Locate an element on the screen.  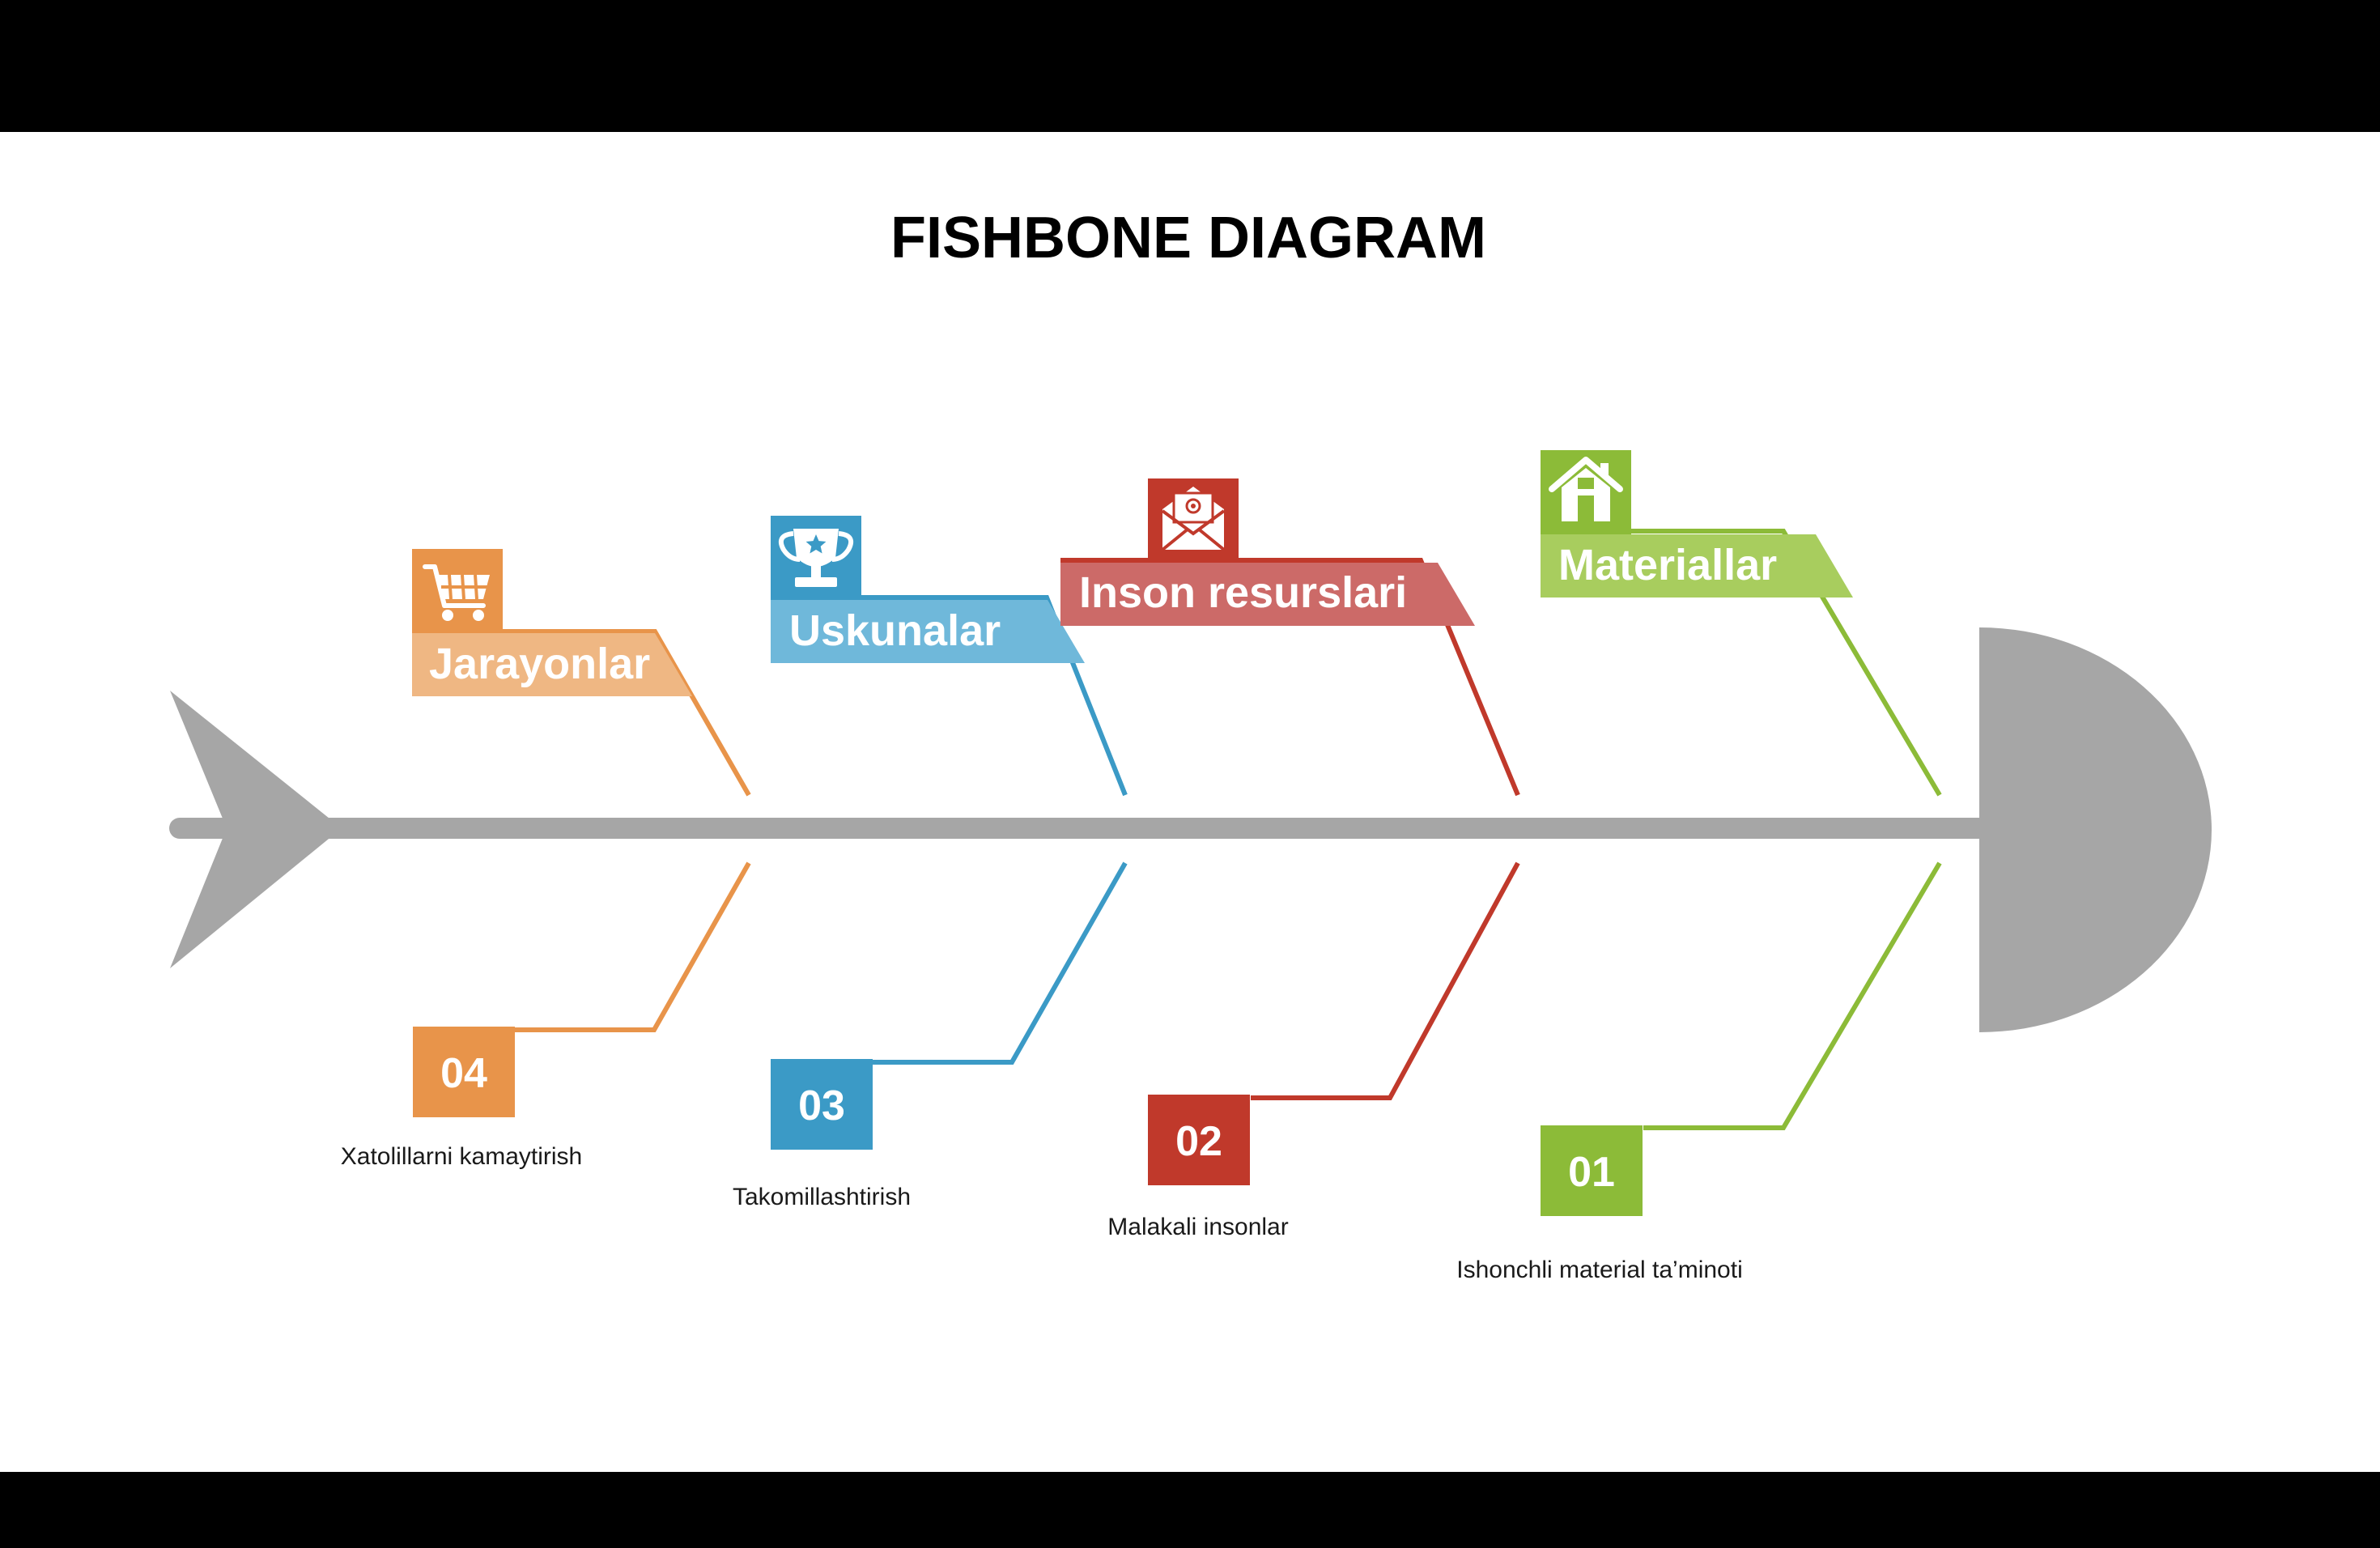
category-caption: Xatolillarni kamaytirish is located at coordinates (462, 1157).